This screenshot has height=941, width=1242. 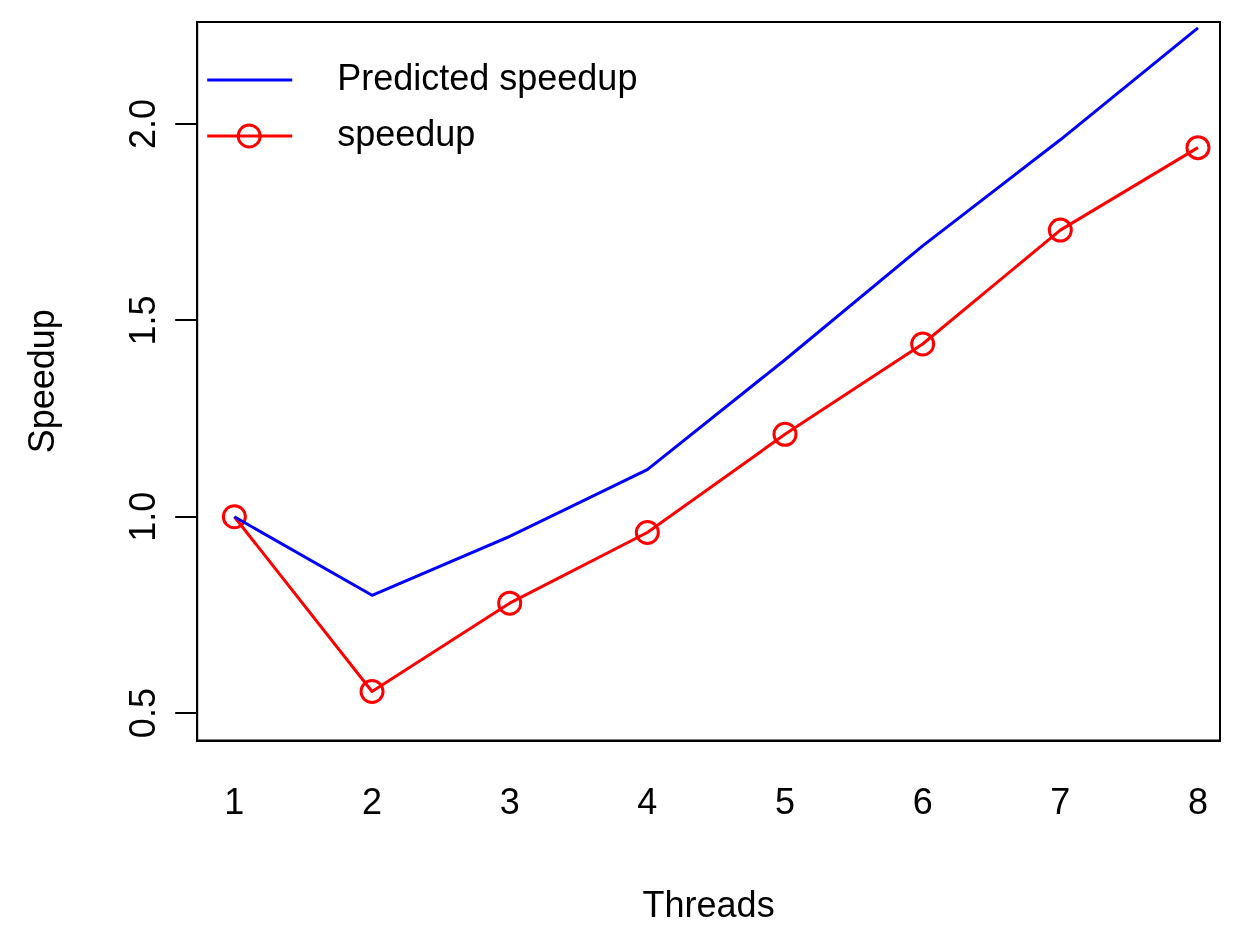 I want to click on y-tick-label: 1.5, so click(x=143, y=320).